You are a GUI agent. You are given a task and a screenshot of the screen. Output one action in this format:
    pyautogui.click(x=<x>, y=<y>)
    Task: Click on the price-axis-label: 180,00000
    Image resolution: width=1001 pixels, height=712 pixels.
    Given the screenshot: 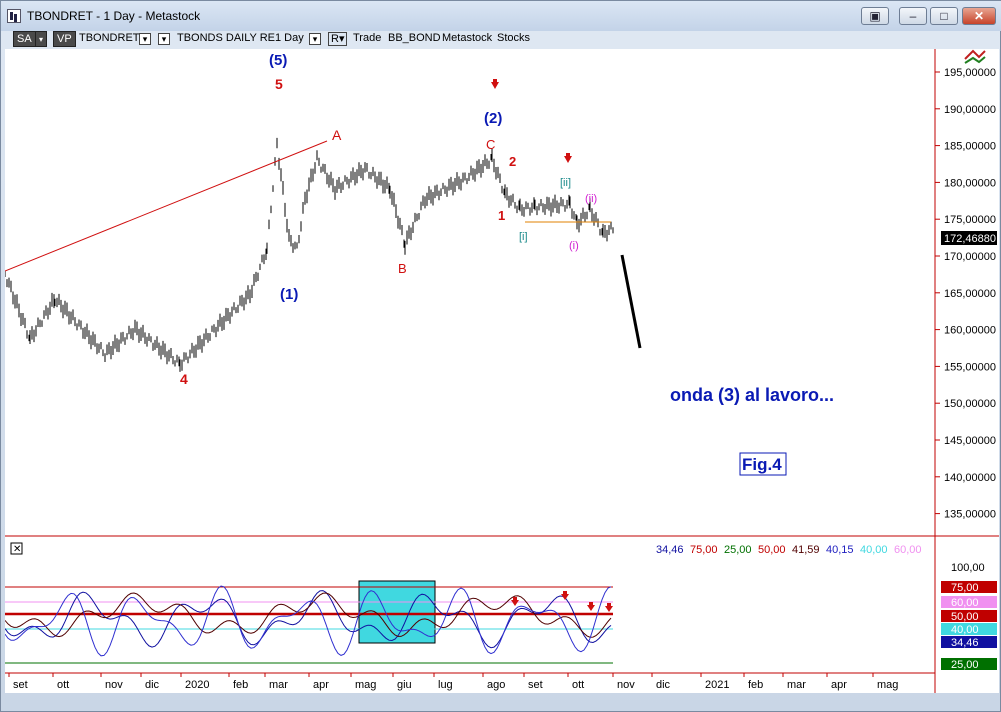 What is the action you would take?
    pyautogui.click(x=970, y=183)
    